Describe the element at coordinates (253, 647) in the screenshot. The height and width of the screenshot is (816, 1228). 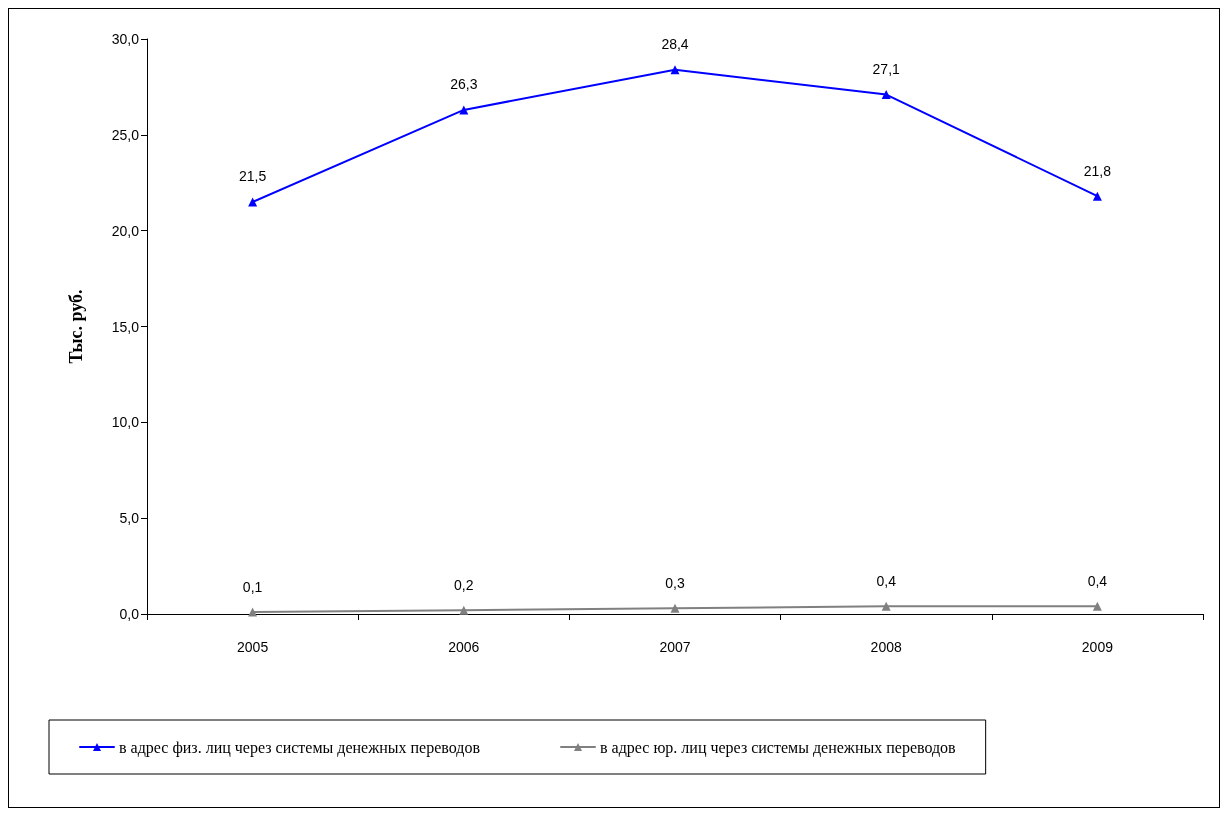
I see `x-tick-label: 2005` at that location.